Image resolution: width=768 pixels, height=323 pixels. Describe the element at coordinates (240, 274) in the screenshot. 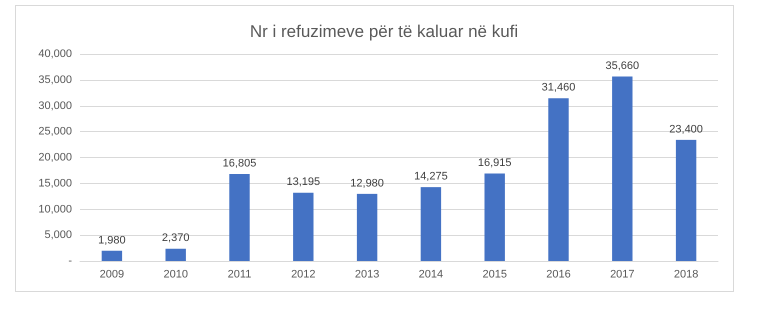

I see `x-tick-label: 2011` at that location.